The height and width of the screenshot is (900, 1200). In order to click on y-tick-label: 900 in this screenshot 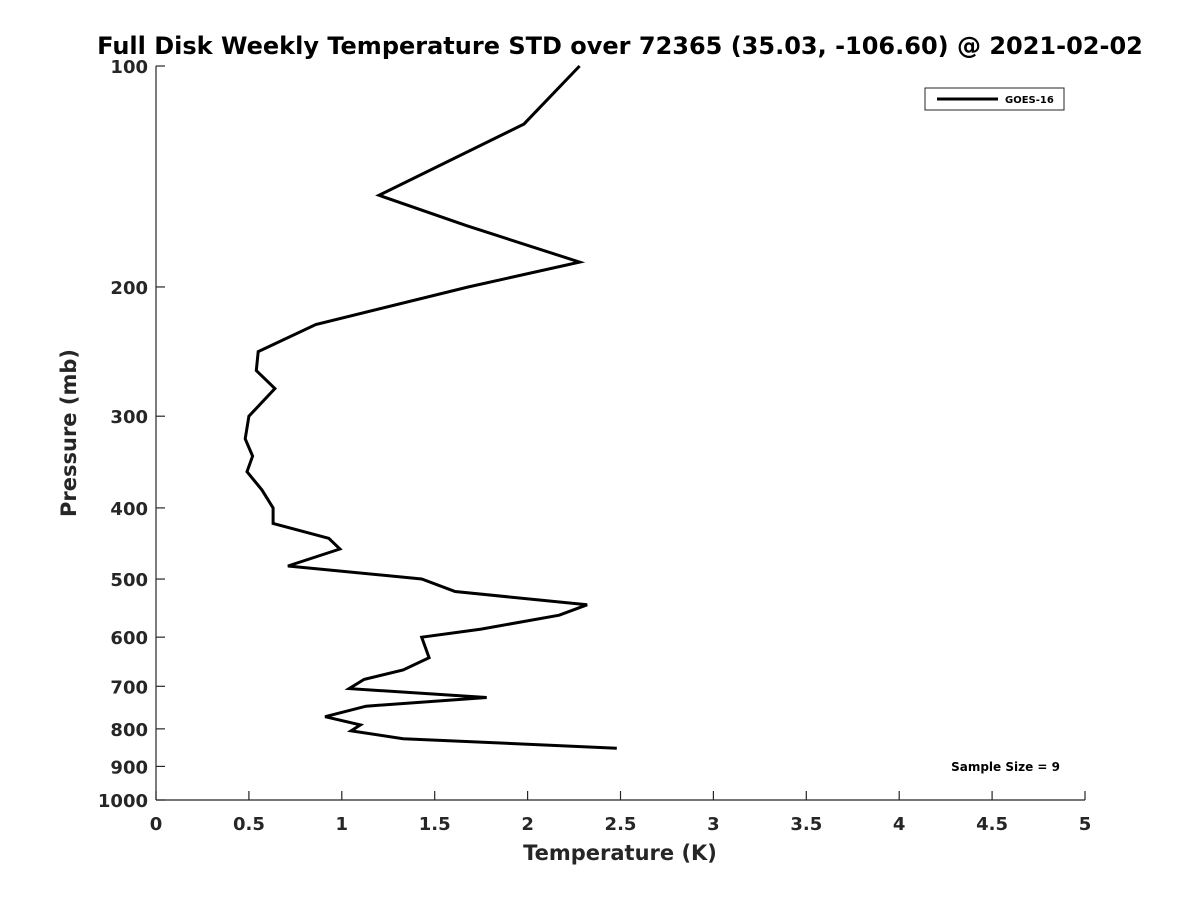, I will do `click(129, 767)`.